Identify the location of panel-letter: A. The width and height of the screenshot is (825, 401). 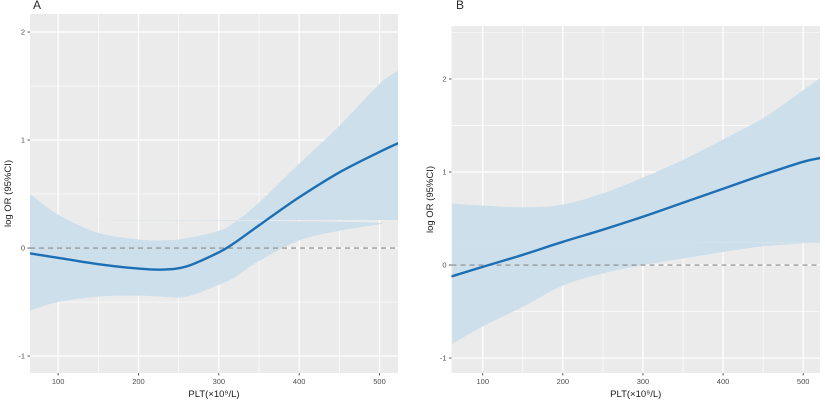
(37, 6).